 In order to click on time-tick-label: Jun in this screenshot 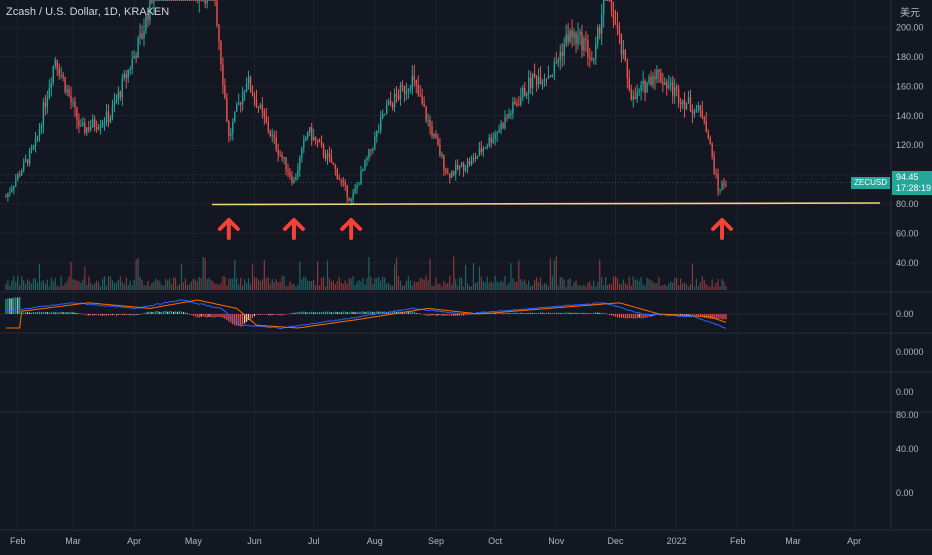, I will do `click(254, 541)`.